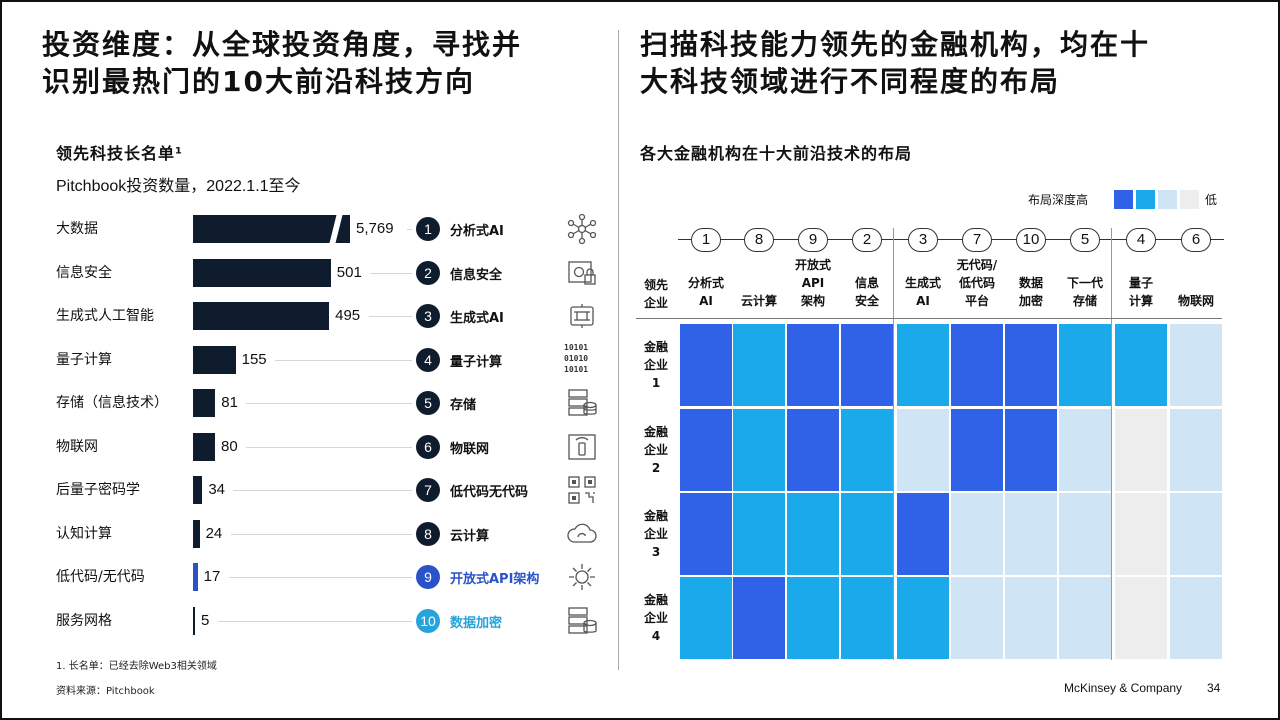 Image resolution: width=1280 pixels, height=720 pixels. Describe the element at coordinates (655, 285) in the screenshot. I see `corner-label-line: 领先` at that location.